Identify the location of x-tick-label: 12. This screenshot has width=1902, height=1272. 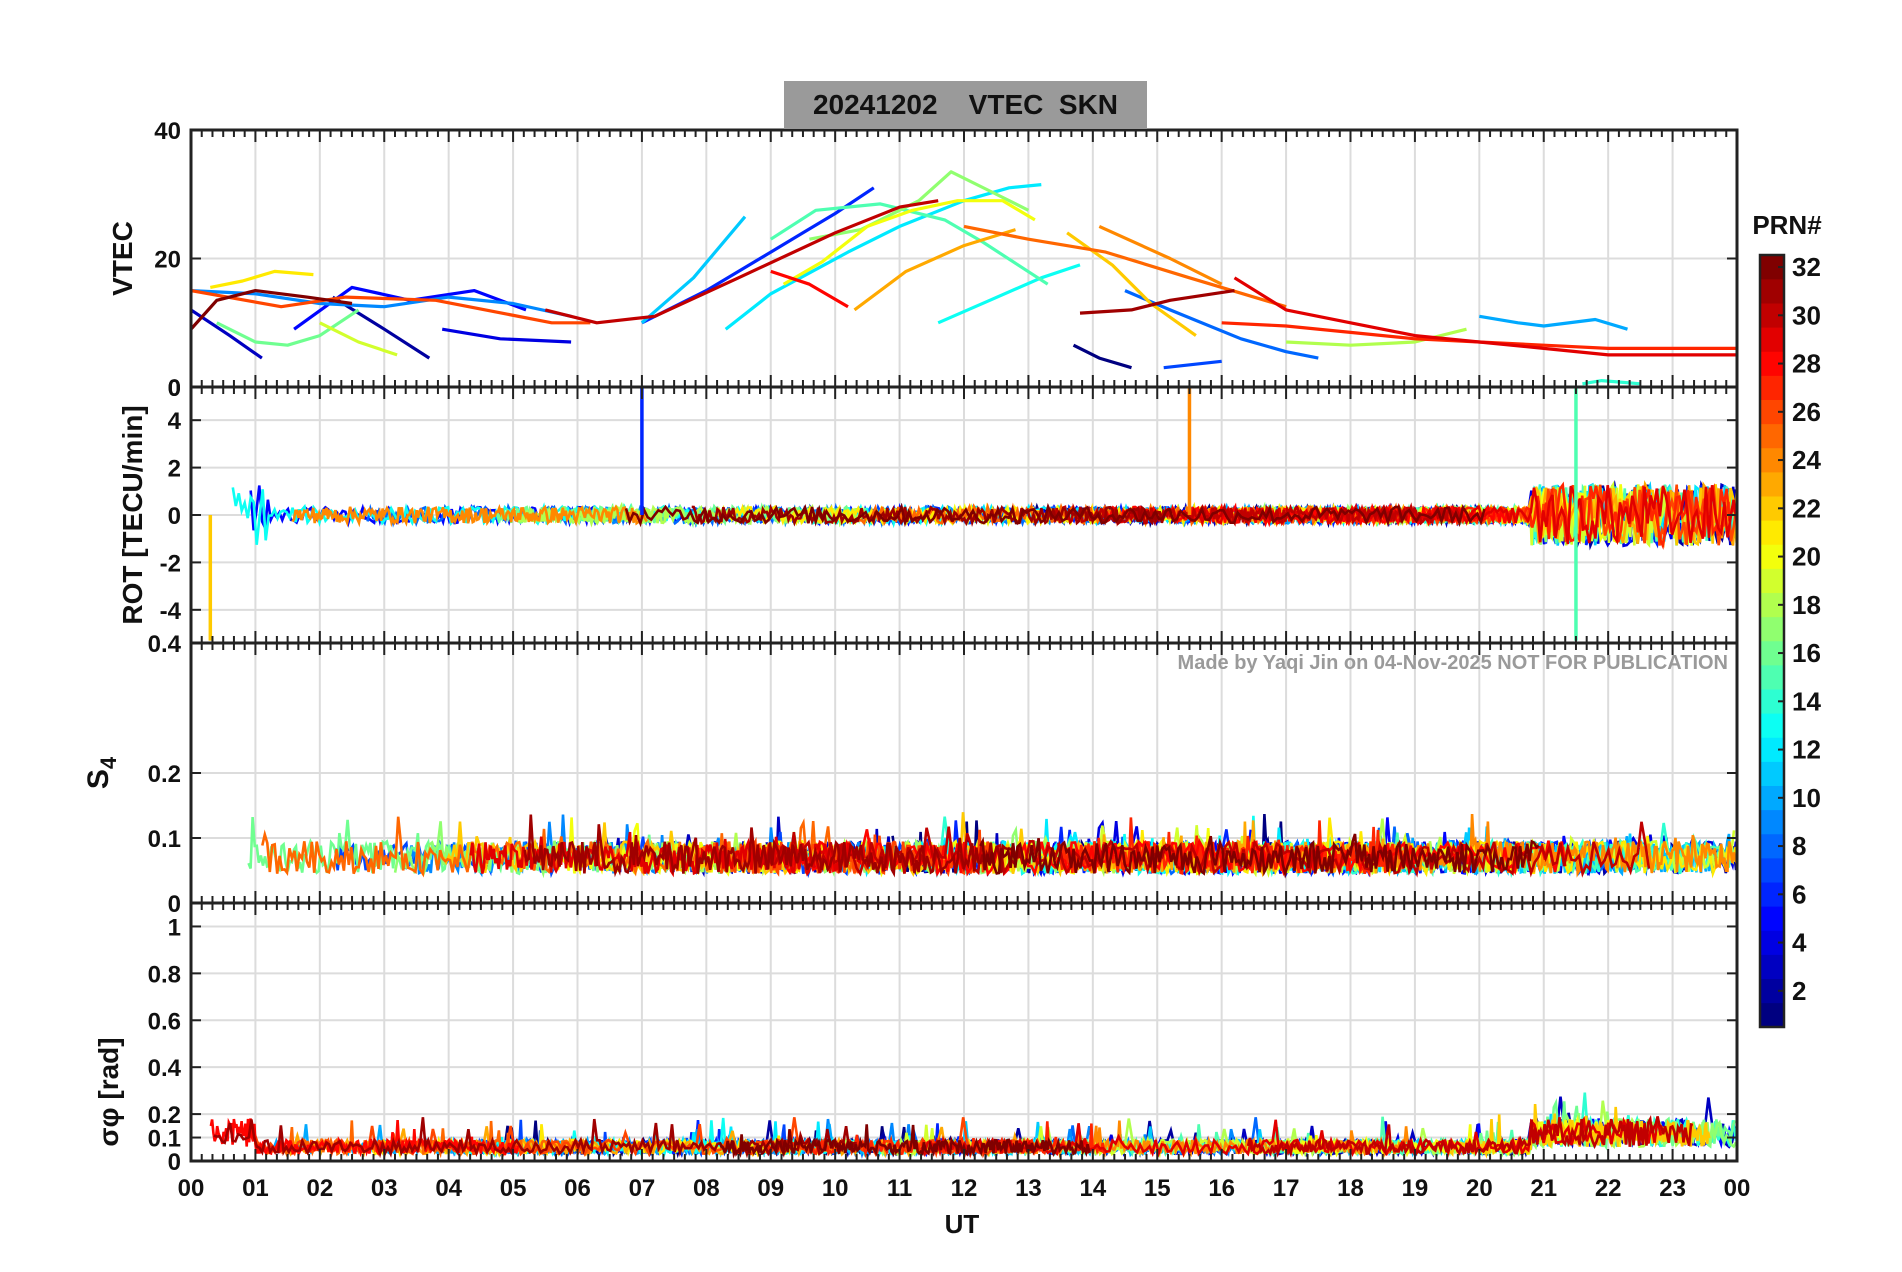
(964, 1188).